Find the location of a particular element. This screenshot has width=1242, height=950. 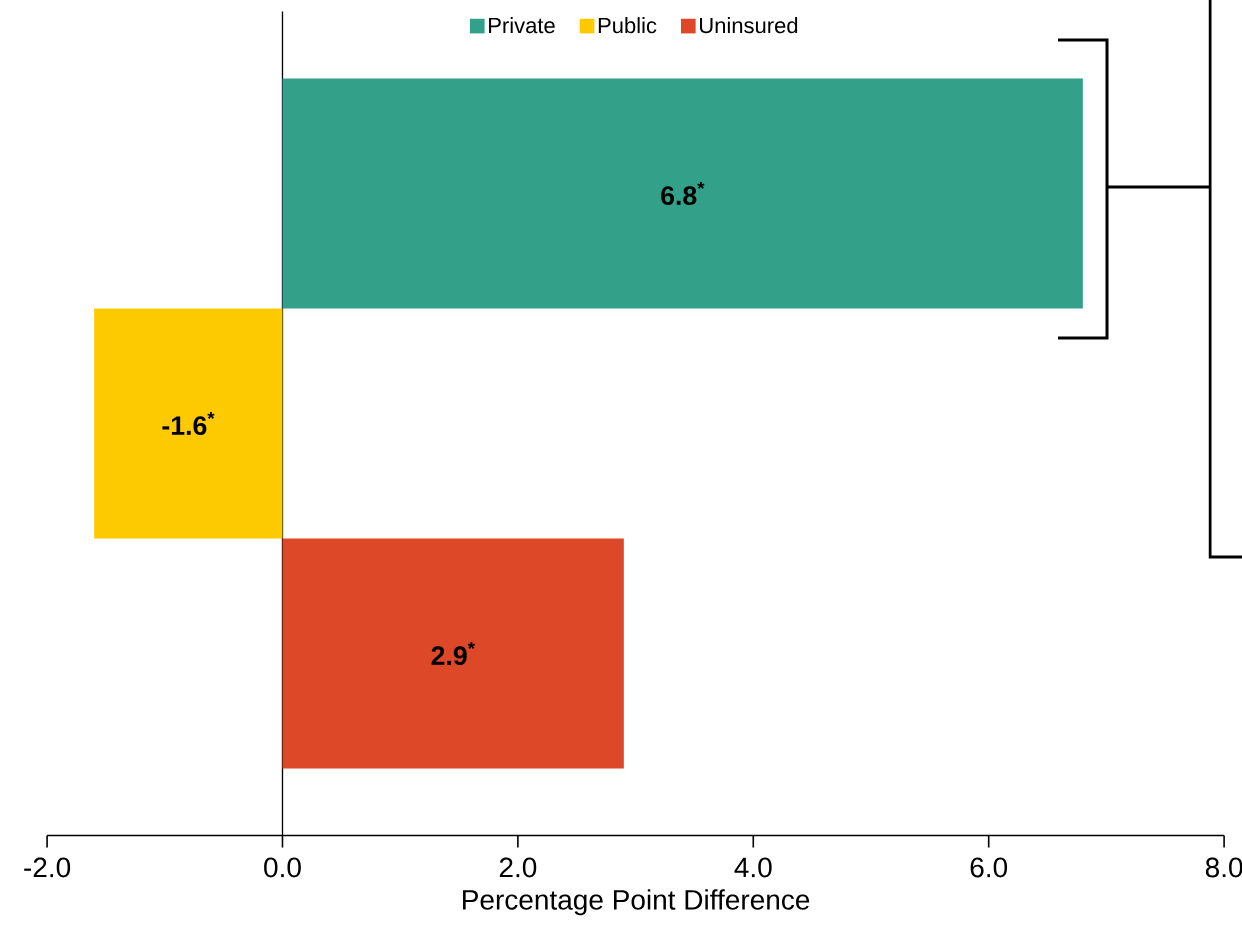

x-tick-label: 8.0 is located at coordinates (1223, 867).